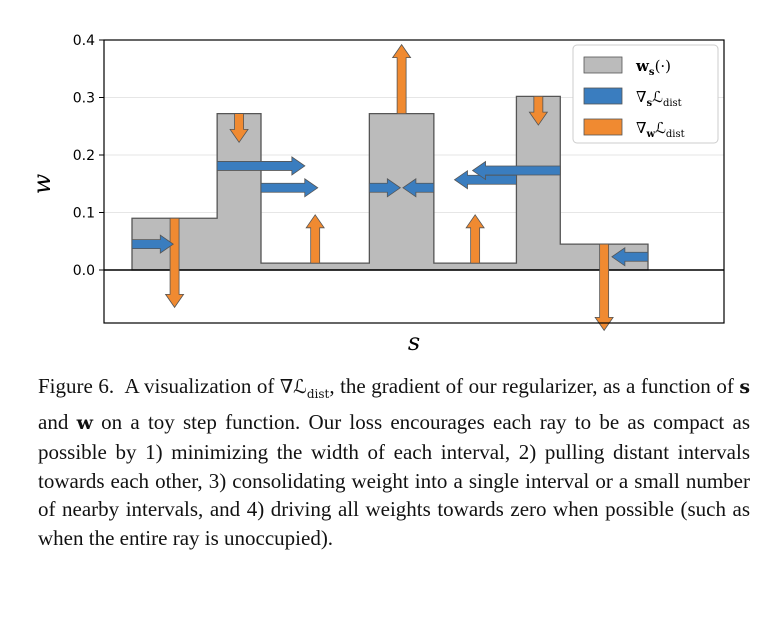 The image size is (784, 620). I want to click on x-axis-label: s, so click(414, 342).